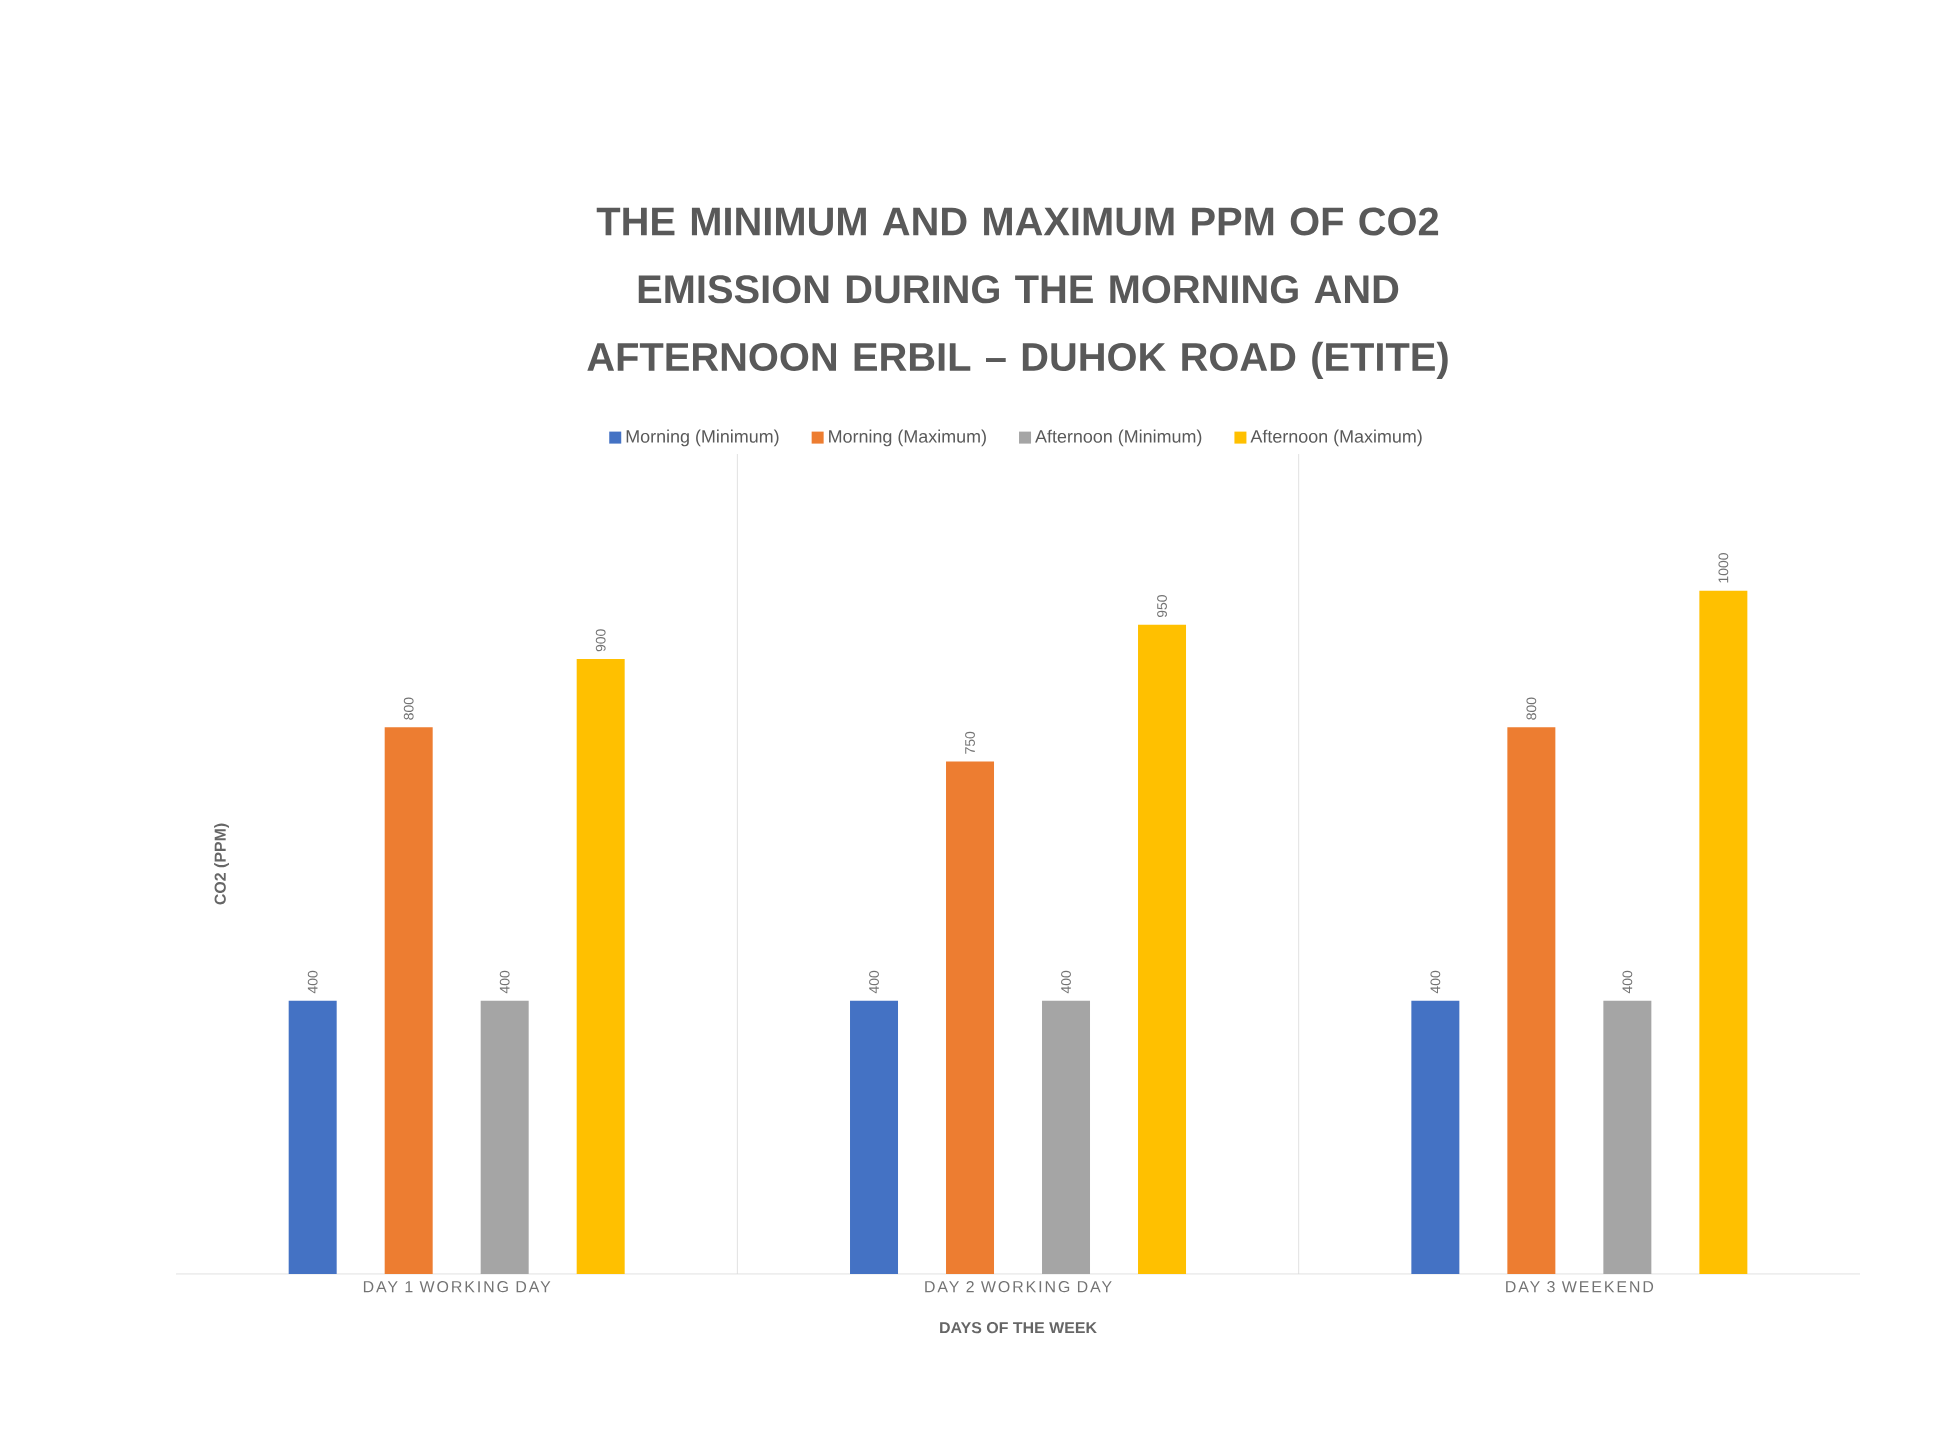 This screenshot has height=1440, width=1948. Describe the element at coordinates (1118, 438) in the screenshot. I see `legend-label: Afternoon (Minimum)` at that location.